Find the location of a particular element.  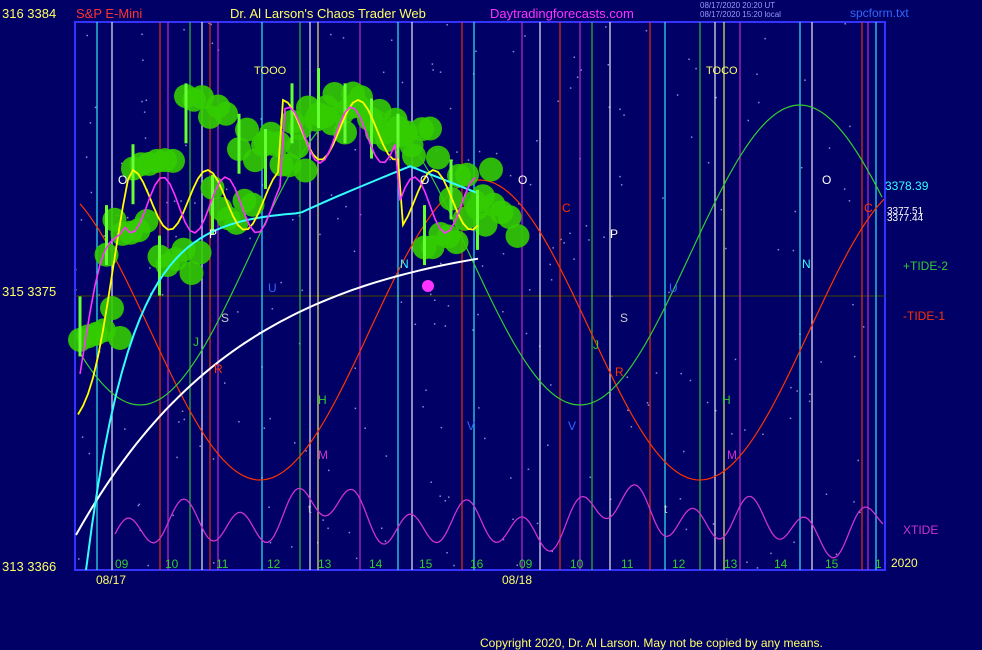

right-price-label: 3377.51 is located at coordinates (905, 211).